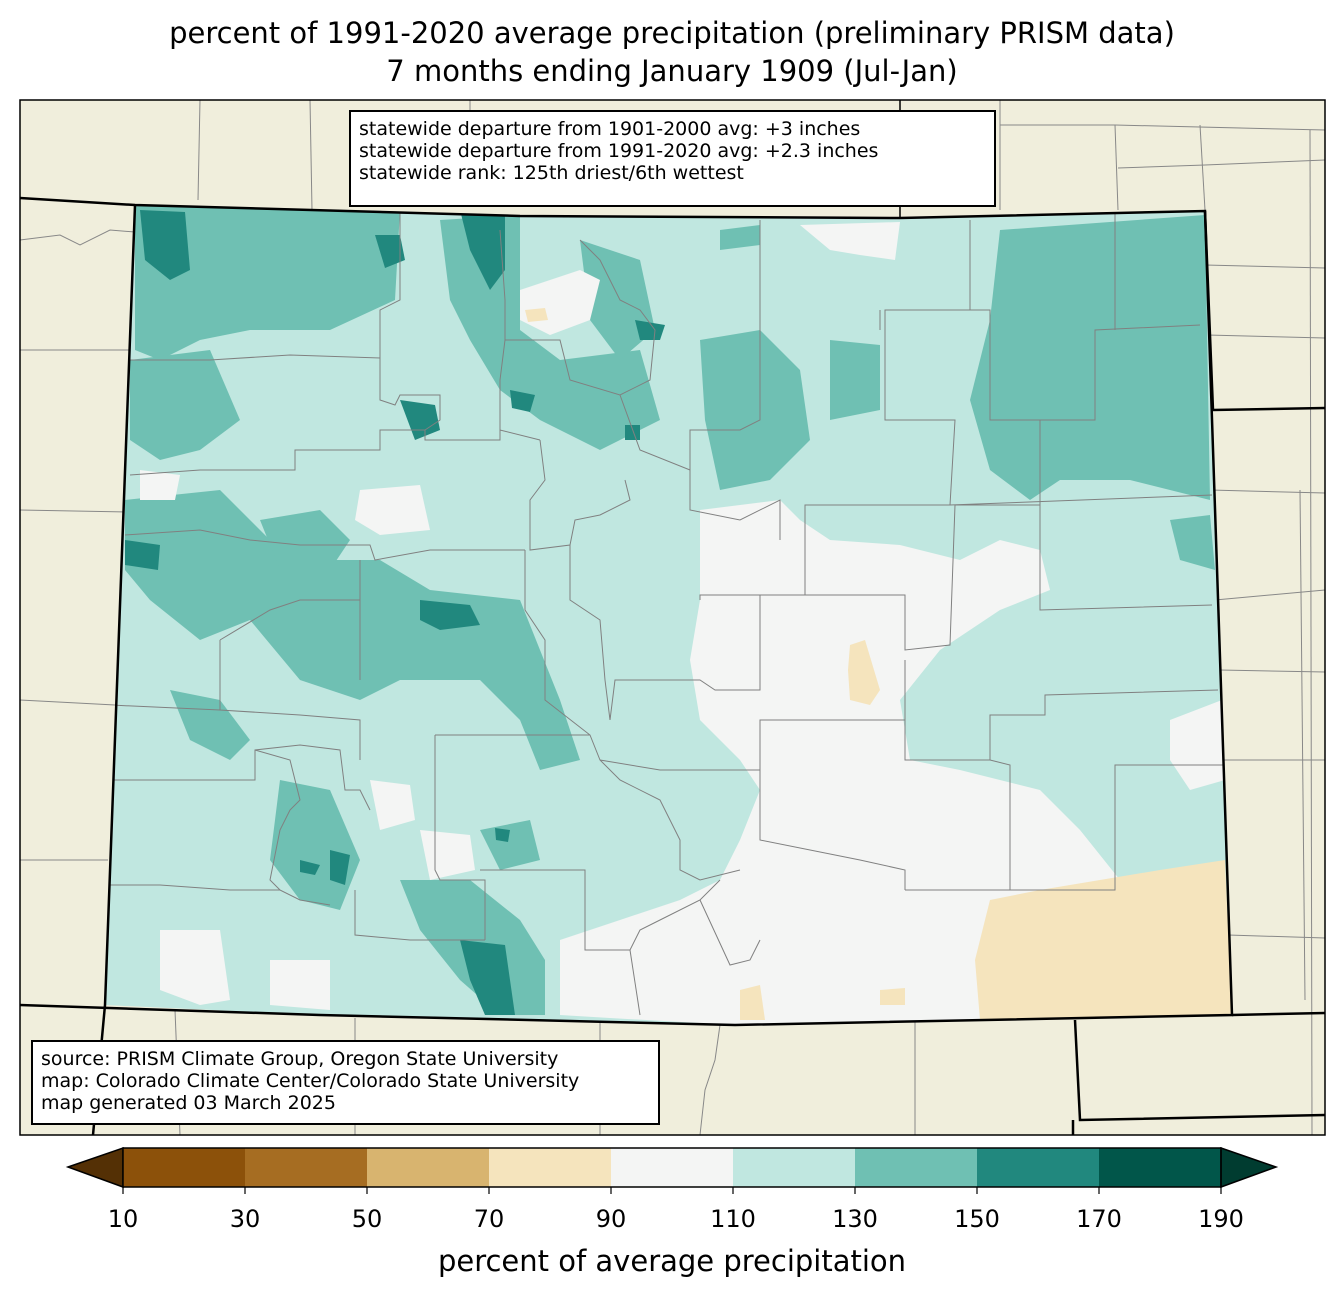 Image resolution: width=1344 pixels, height=1299 pixels. Describe the element at coordinates (672, 1261) in the screenshot. I see `colorbar-label: percent of average precipitation` at that location.